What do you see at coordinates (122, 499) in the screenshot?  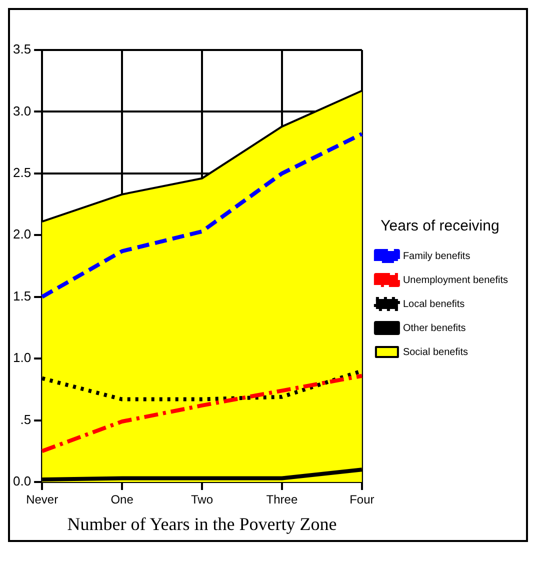 I see `x-tick-label: One` at bounding box center [122, 499].